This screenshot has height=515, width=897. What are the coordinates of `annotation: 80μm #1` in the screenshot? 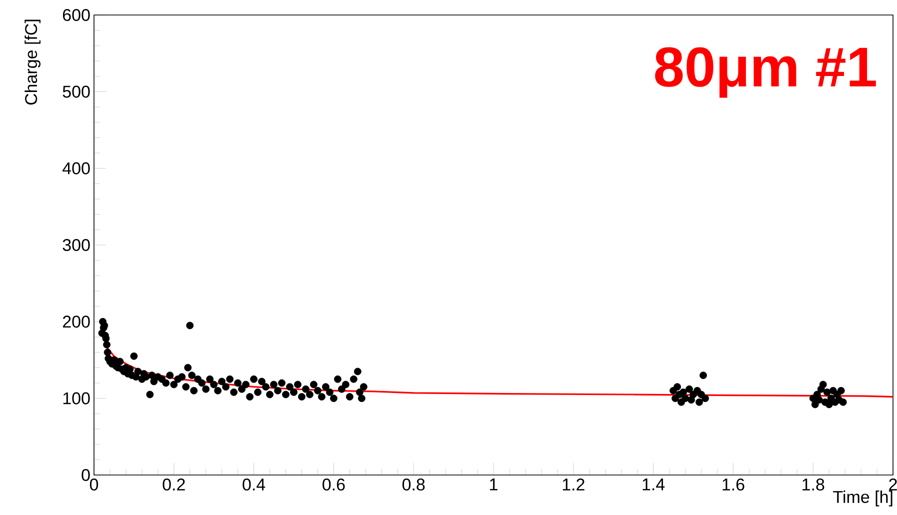 It's located at (765, 72).